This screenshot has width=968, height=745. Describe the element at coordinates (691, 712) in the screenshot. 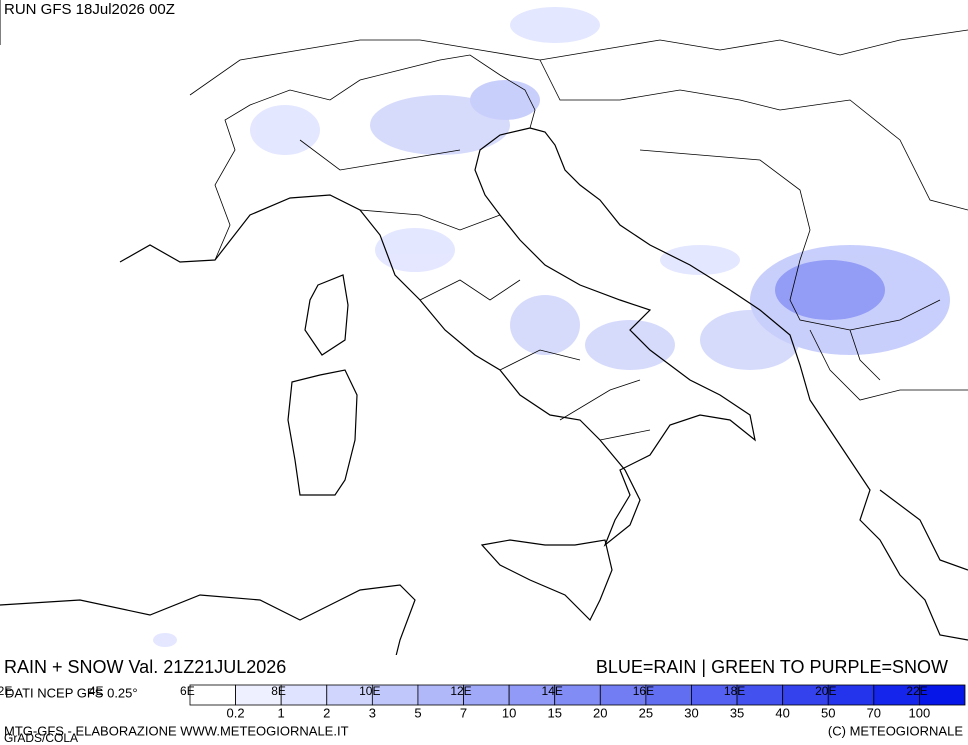

I see `scale-label: 30` at that location.